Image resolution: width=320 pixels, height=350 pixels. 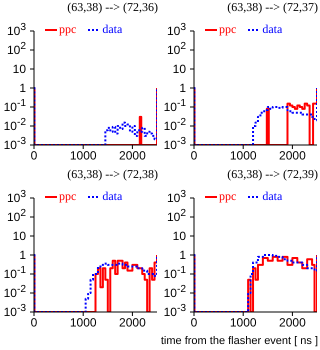 I want to click on chart-title: (63,38) --> (72,39), so click(x=272, y=174).